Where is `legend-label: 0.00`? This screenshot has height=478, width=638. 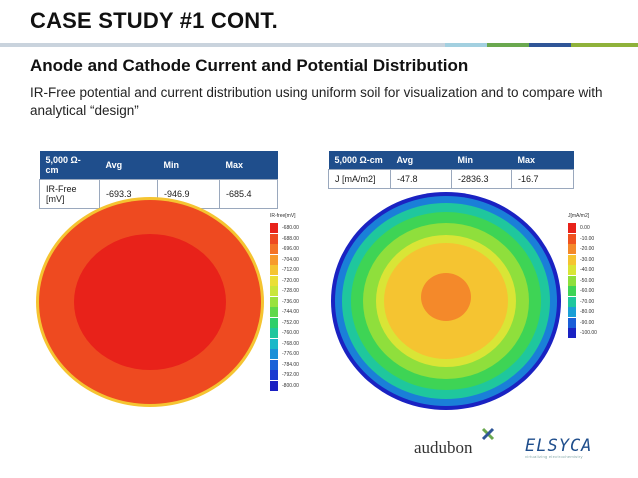 legend-label: 0.00 is located at coordinates (585, 228).